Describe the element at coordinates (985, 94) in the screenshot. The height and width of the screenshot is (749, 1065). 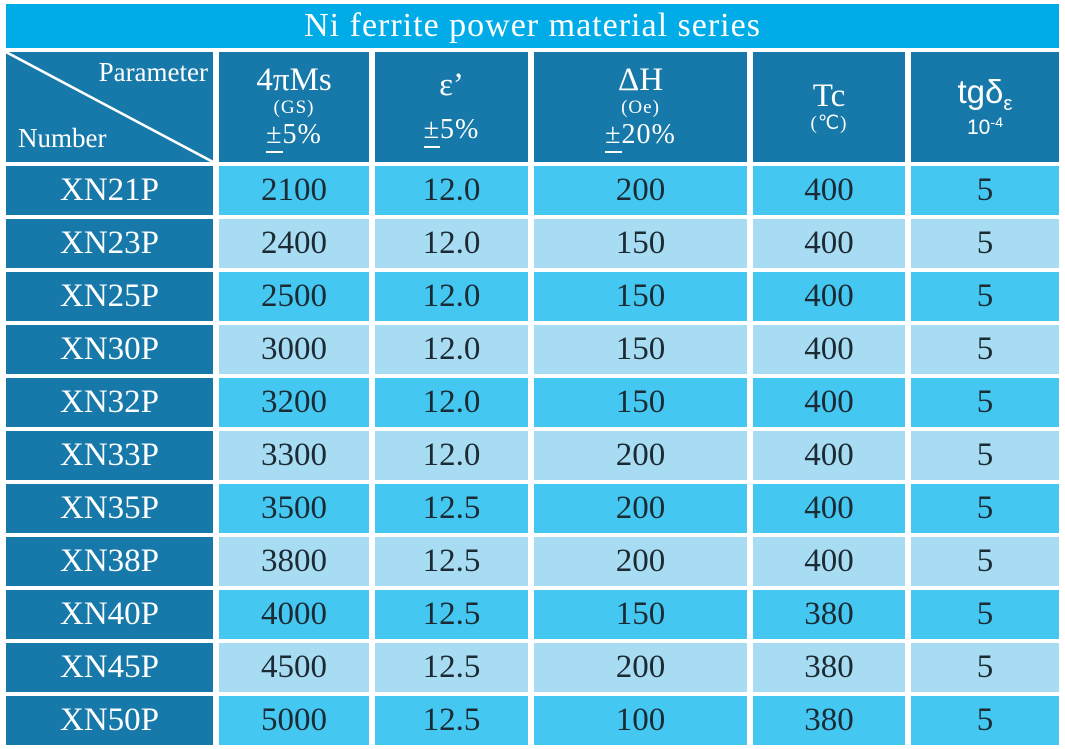
I see `header-tgd-symbol: tgδε` at that location.